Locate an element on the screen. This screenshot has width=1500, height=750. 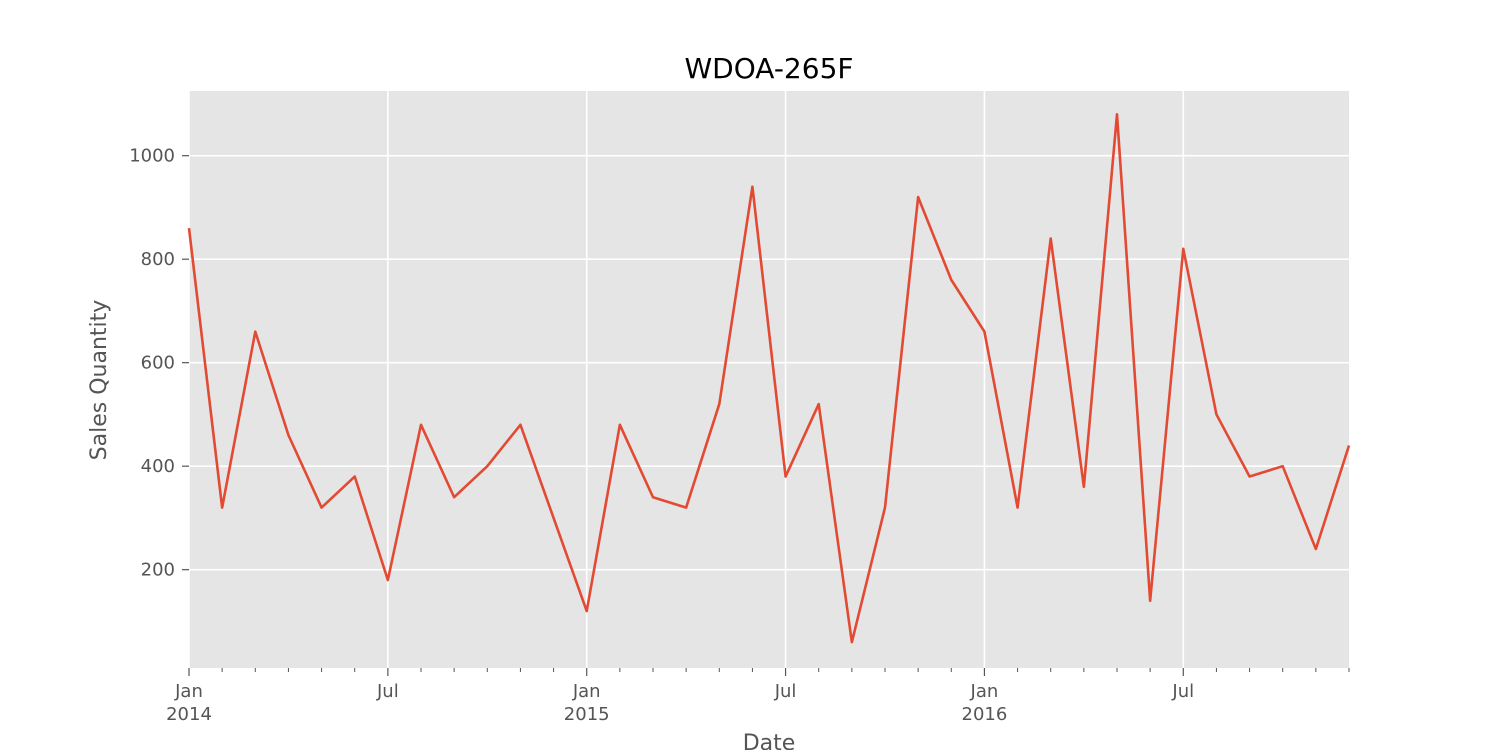
y-tick-label: 600 is located at coordinates (158, 363).